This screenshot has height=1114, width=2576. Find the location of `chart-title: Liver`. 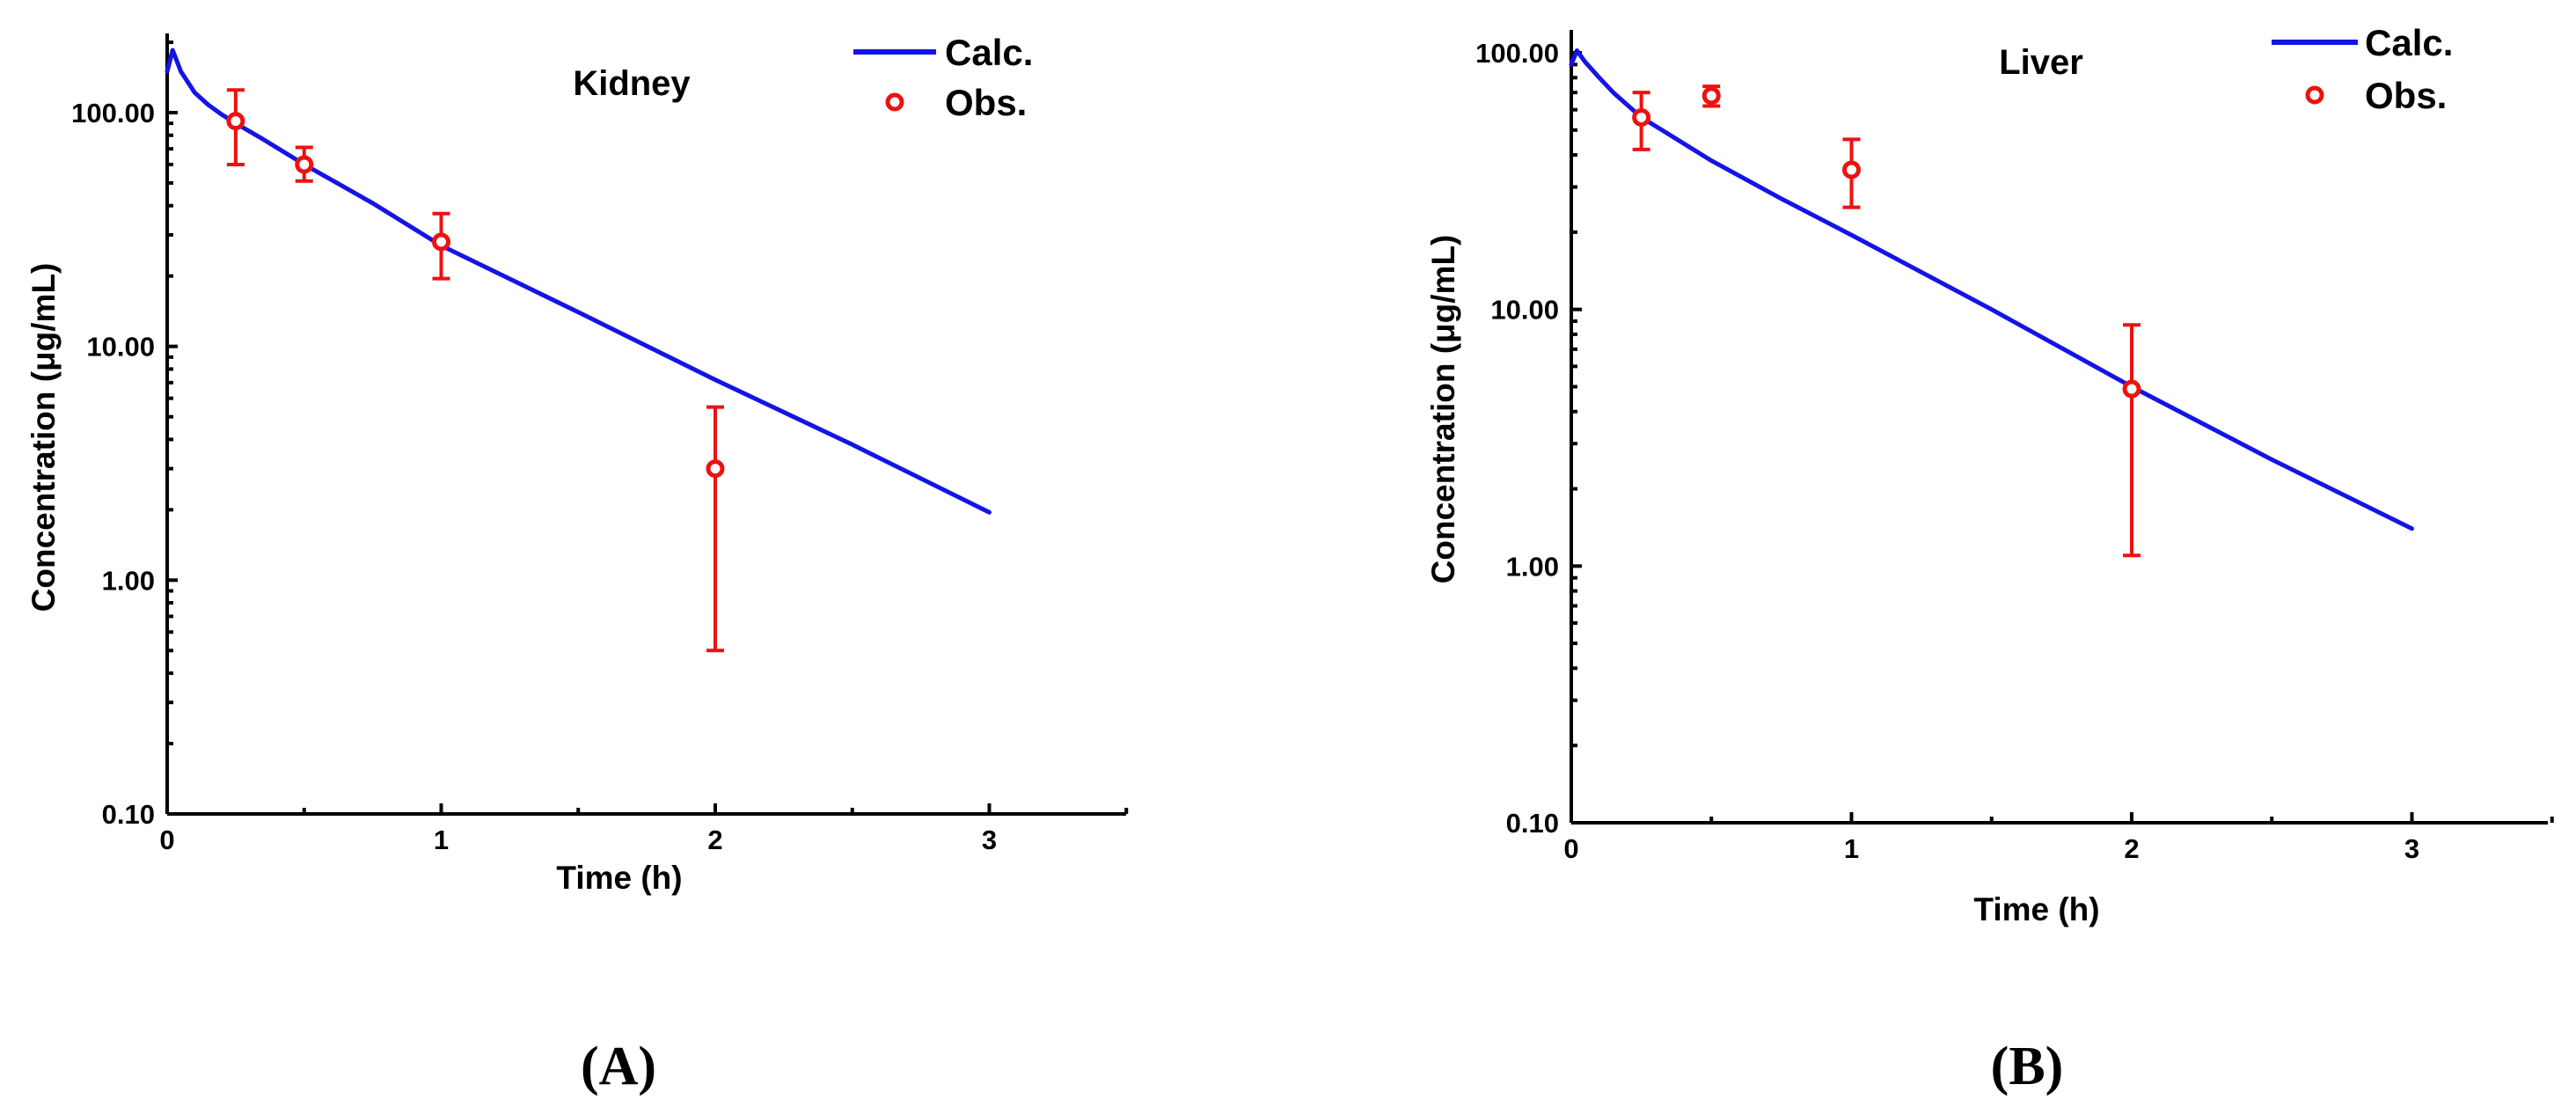

chart-title: Liver is located at coordinates (2041, 62).